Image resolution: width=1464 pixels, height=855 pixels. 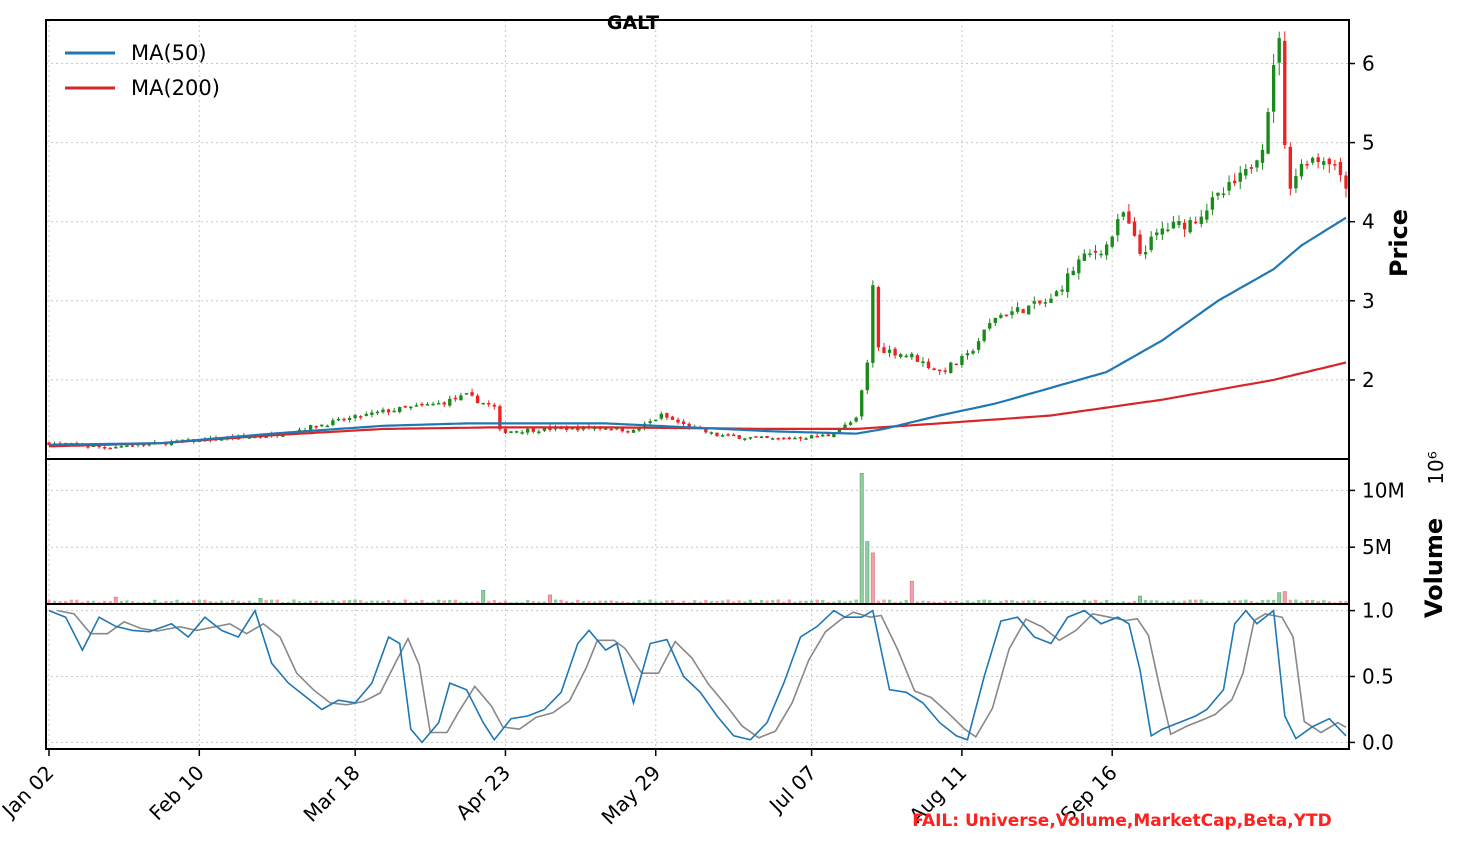 I want to click on price-tick-label: 2, so click(x=1368, y=380).